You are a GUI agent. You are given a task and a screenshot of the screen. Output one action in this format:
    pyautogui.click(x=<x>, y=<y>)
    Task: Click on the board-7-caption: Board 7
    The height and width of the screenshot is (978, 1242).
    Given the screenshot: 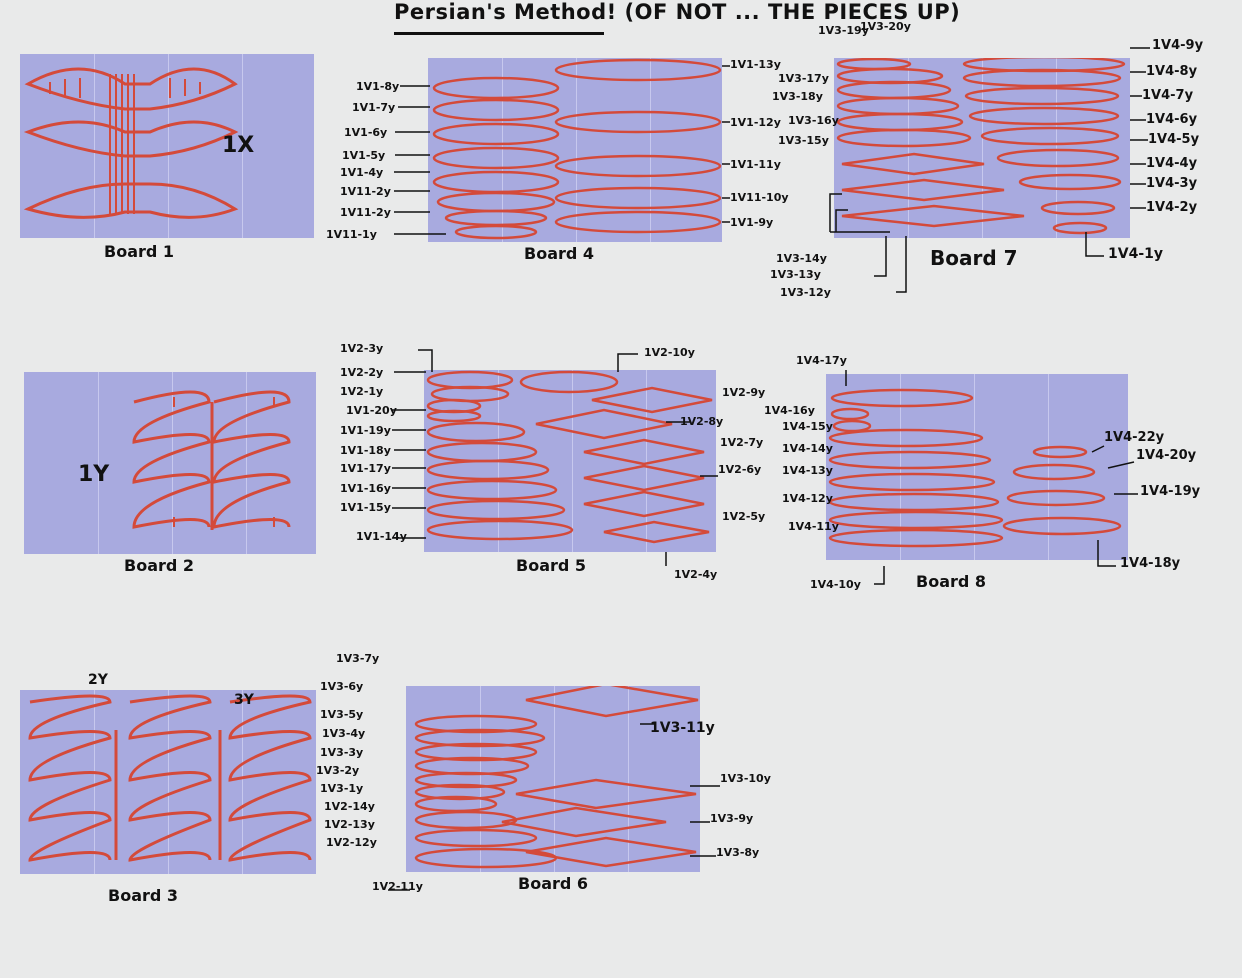 What is the action you would take?
    pyautogui.click(x=974, y=258)
    